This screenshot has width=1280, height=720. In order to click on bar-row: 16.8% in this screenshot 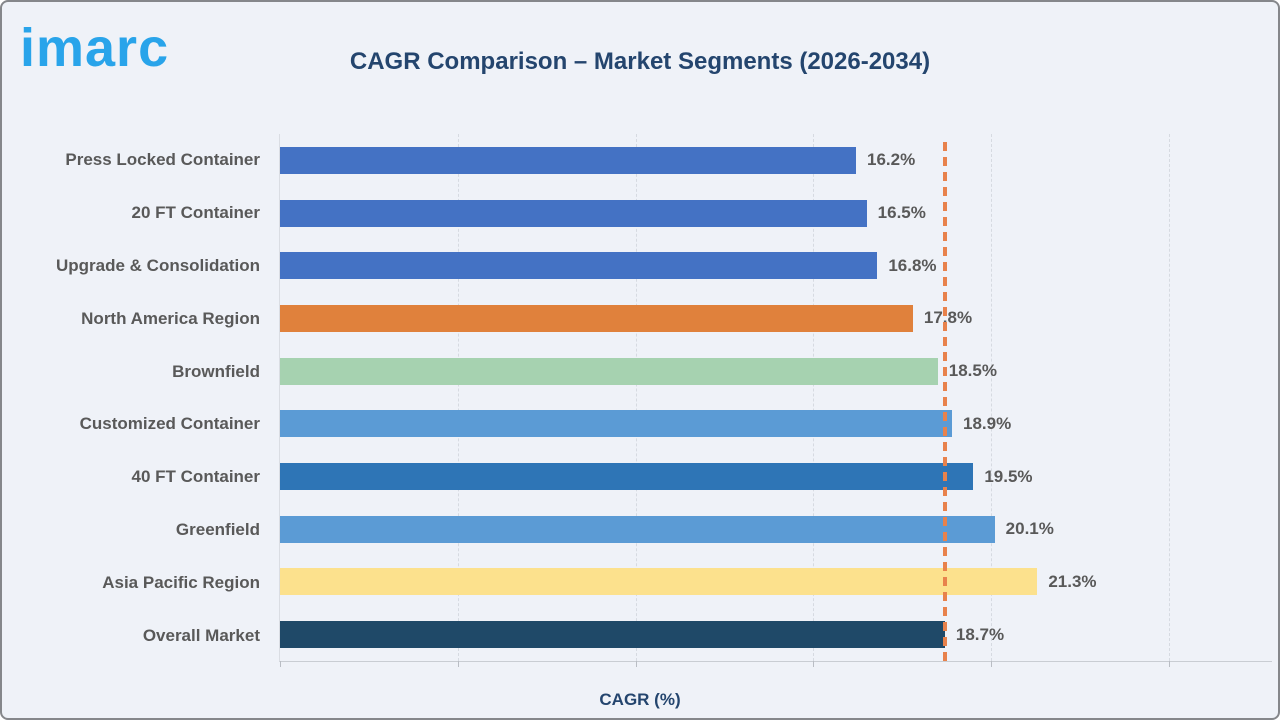, I will do `click(776, 265)`.